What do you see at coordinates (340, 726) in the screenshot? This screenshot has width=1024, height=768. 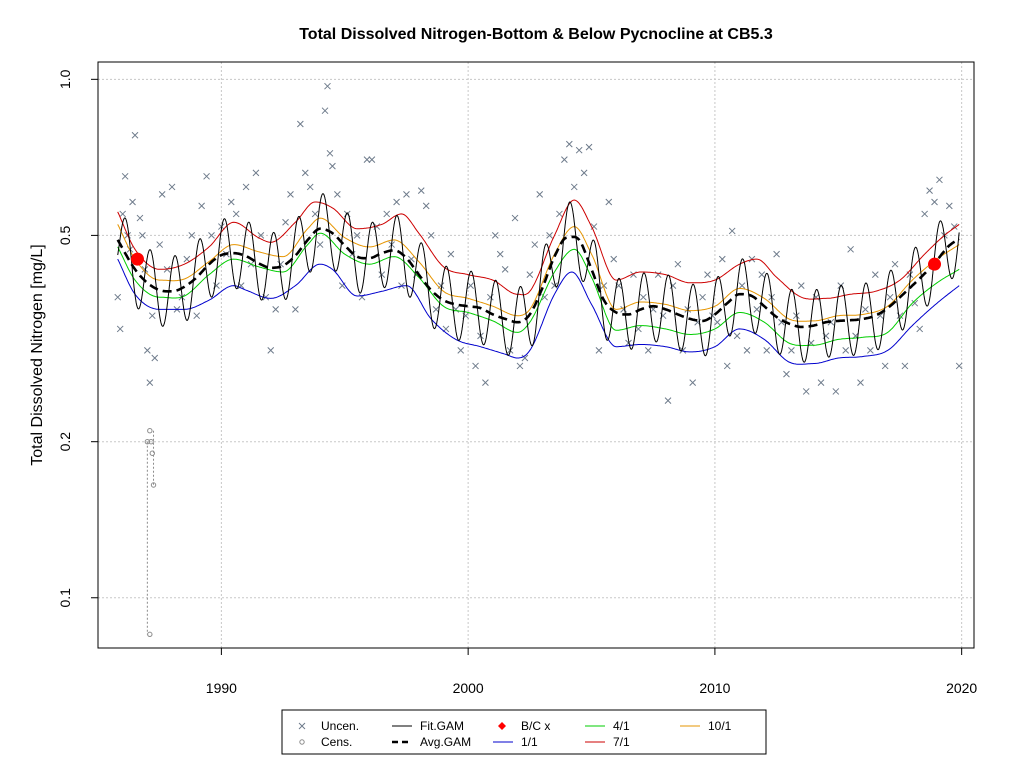 I see `legend-label: Uncen.` at bounding box center [340, 726].